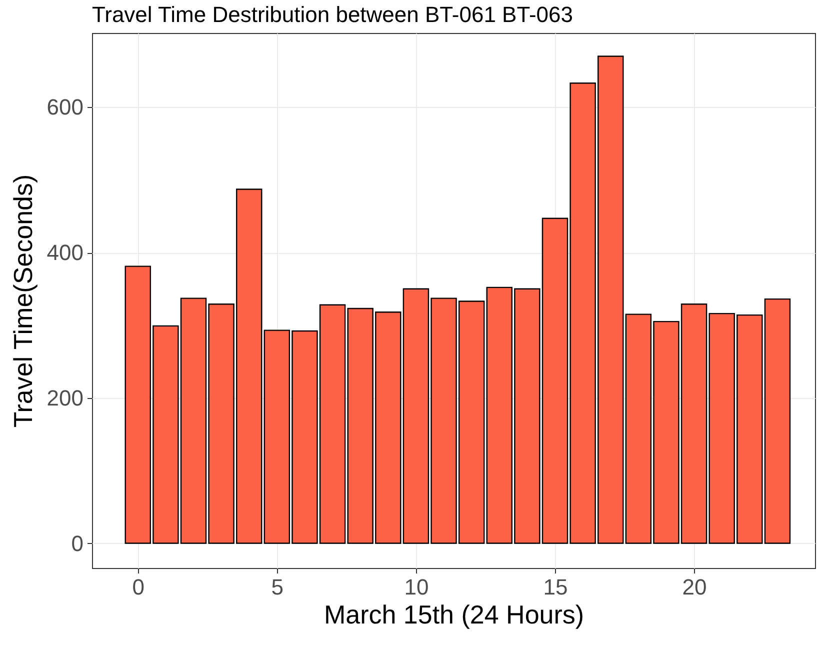  Describe the element at coordinates (454, 615) in the screenshot. I see `x-axis-title: March 15th (24 Hours)` at that location.